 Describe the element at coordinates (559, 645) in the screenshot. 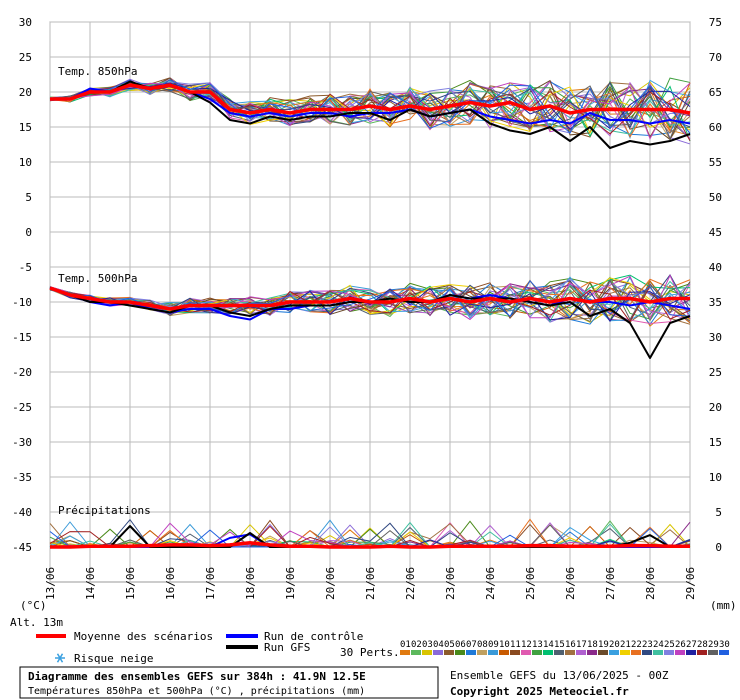

I see `member-label: 15` at that location.